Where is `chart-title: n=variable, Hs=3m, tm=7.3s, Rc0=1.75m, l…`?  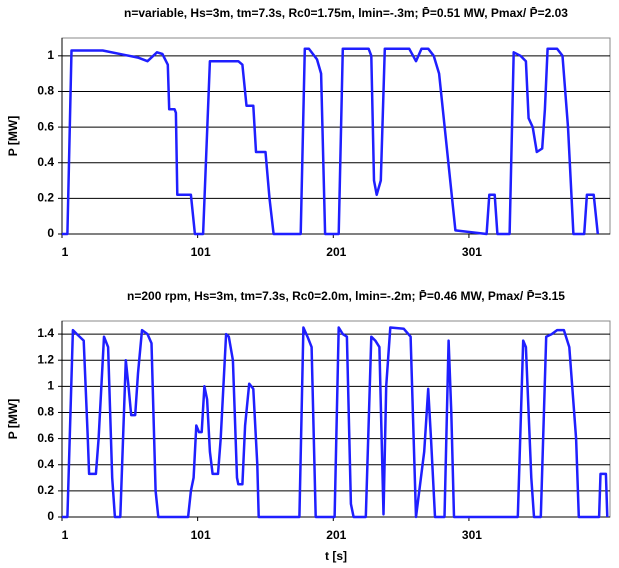
chart-title: n=variable, Hs=3m, tm=7.3s, Rc0=1.75m, l… is located at coordinates (346, 13).